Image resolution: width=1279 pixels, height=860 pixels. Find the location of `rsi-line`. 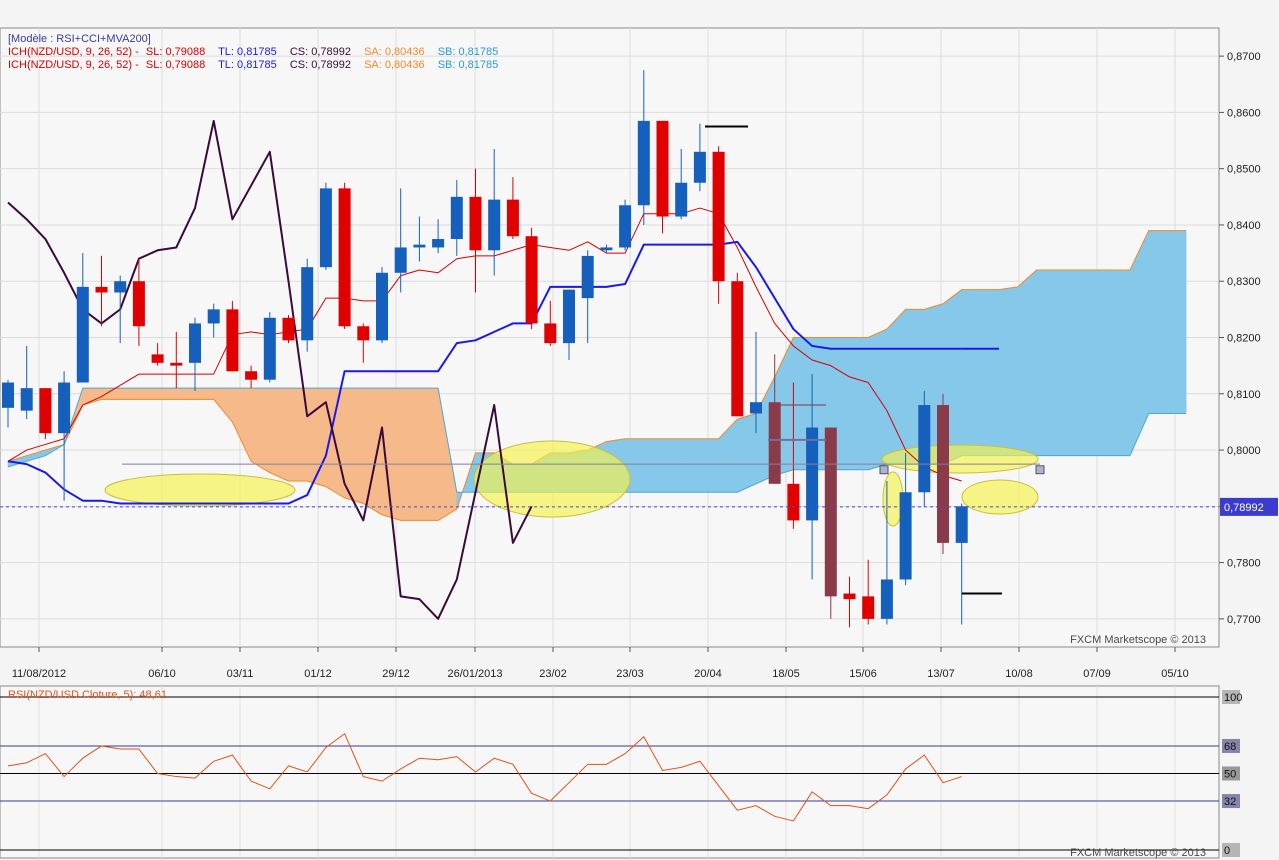

rsi-line is located at coordinates (484, 777).